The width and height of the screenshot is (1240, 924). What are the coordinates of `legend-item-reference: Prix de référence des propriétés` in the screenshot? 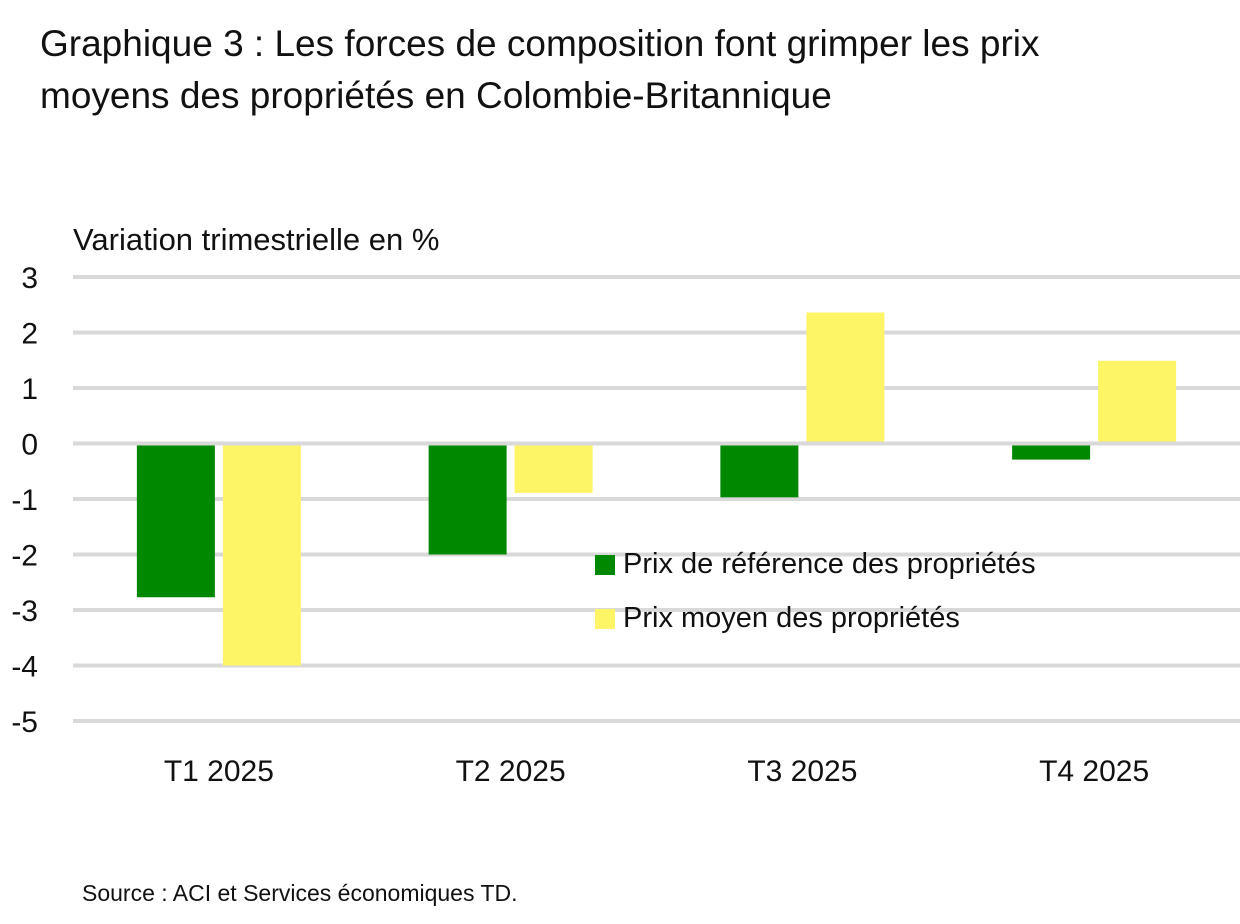 It's located at (815, 564).